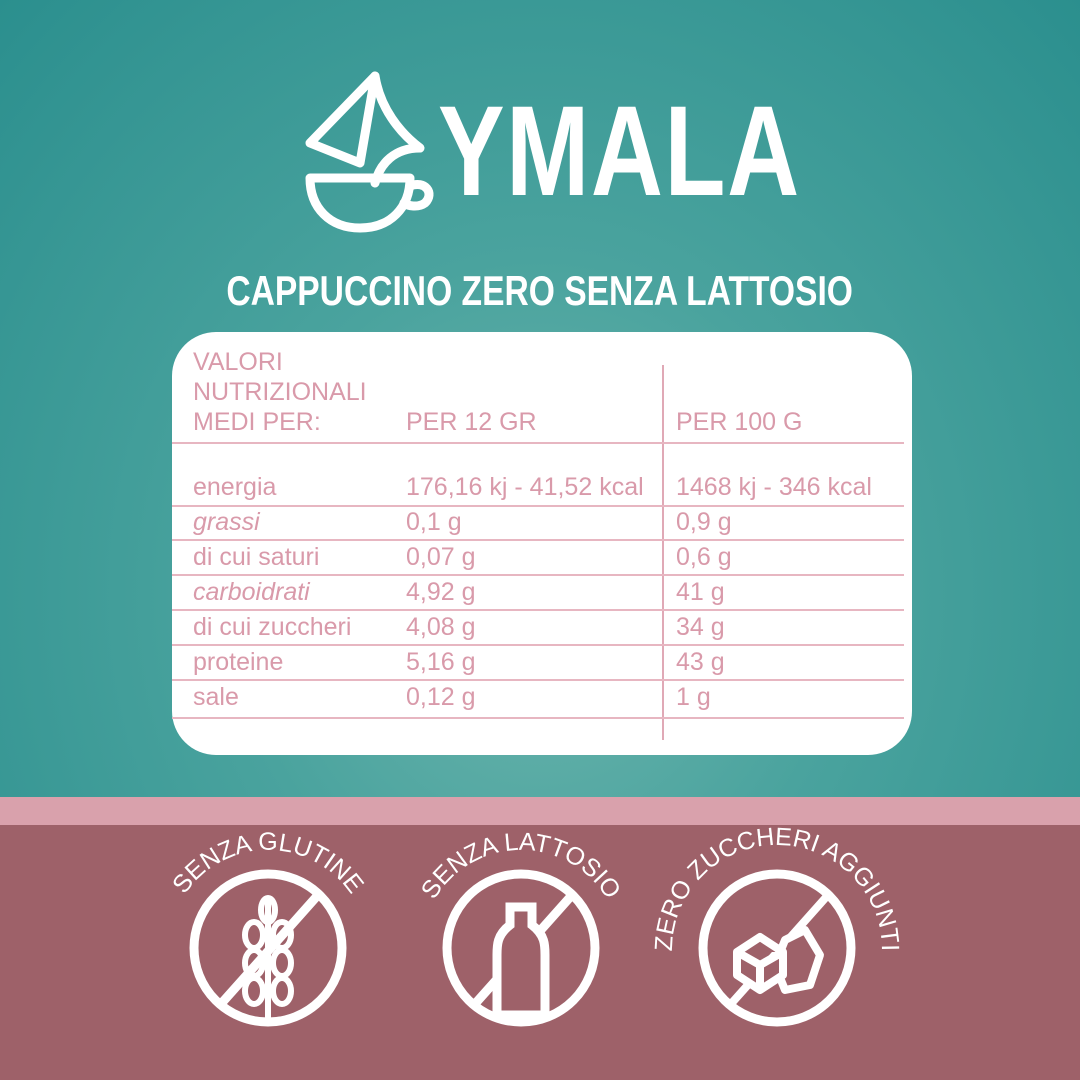 The image size is (1080, 1080). I want to click on row-name: di cui saturi, so click(256, 557).